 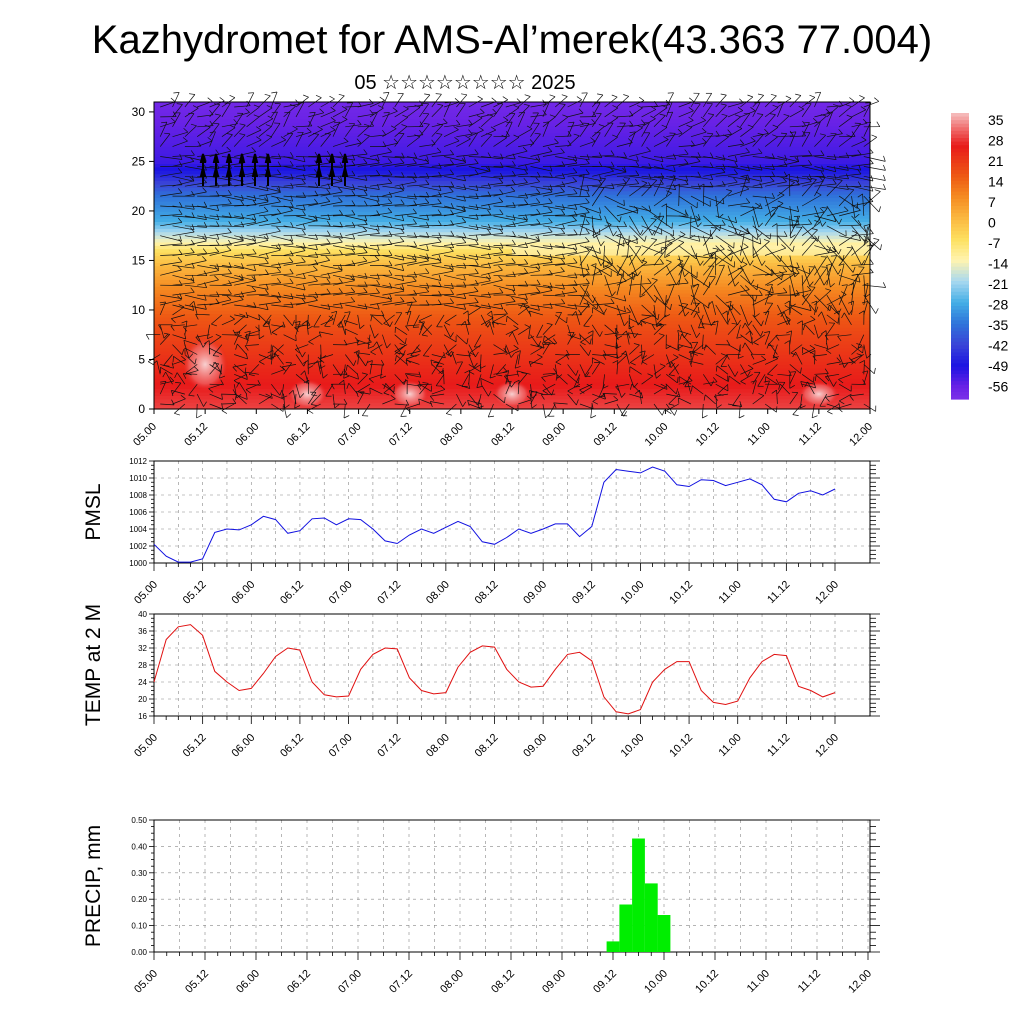 What do you see at coordinates (350, 982) in the screenshot?
I see `x-tick-label: 07.00` at bounding box center [350, 982].